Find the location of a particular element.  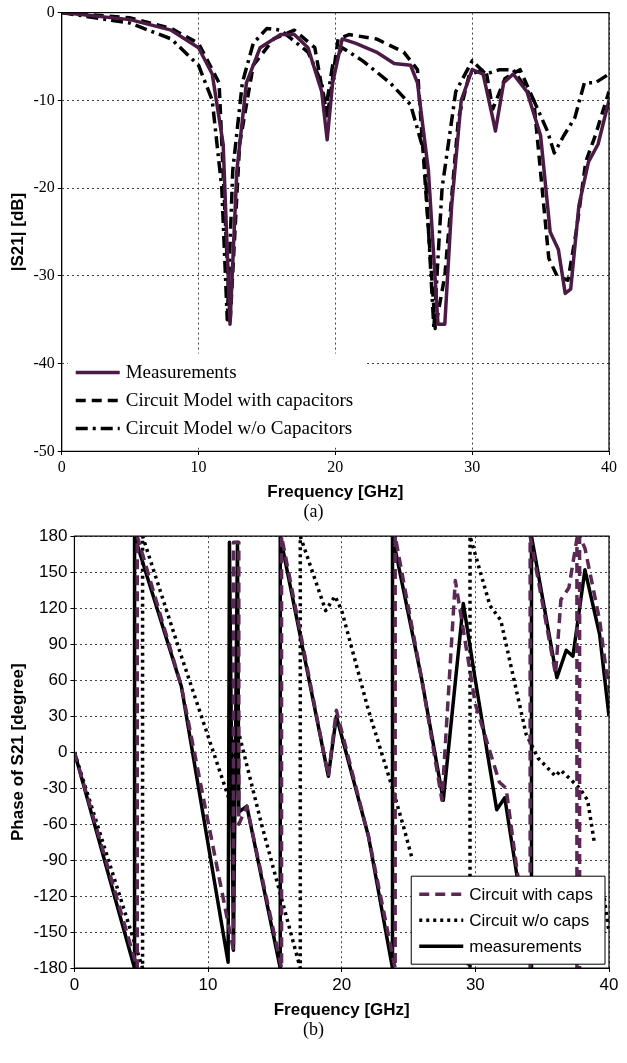

y-tick-label: -50 is located at coordinates (44, 450).